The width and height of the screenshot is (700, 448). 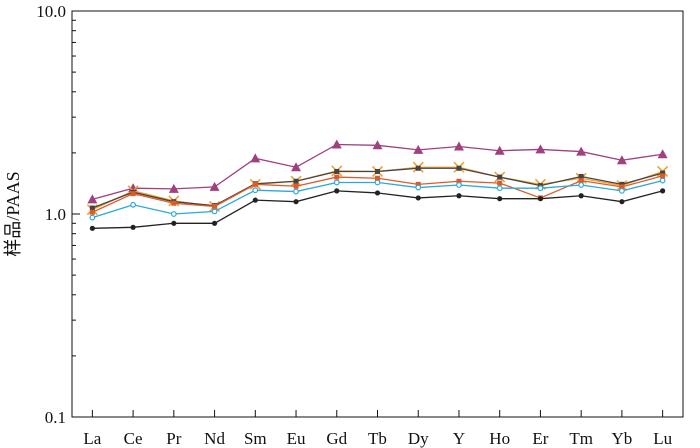 What do you see at coordinates (214, 438) in the screenshot?
I see `x-tick-label: Nd` at bounding box center [214, 438].